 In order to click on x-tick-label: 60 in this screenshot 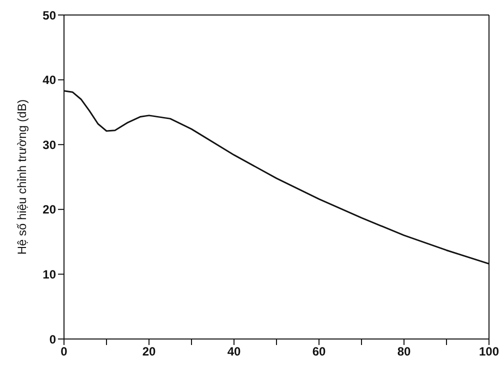, I will do `click(319, 351)`.